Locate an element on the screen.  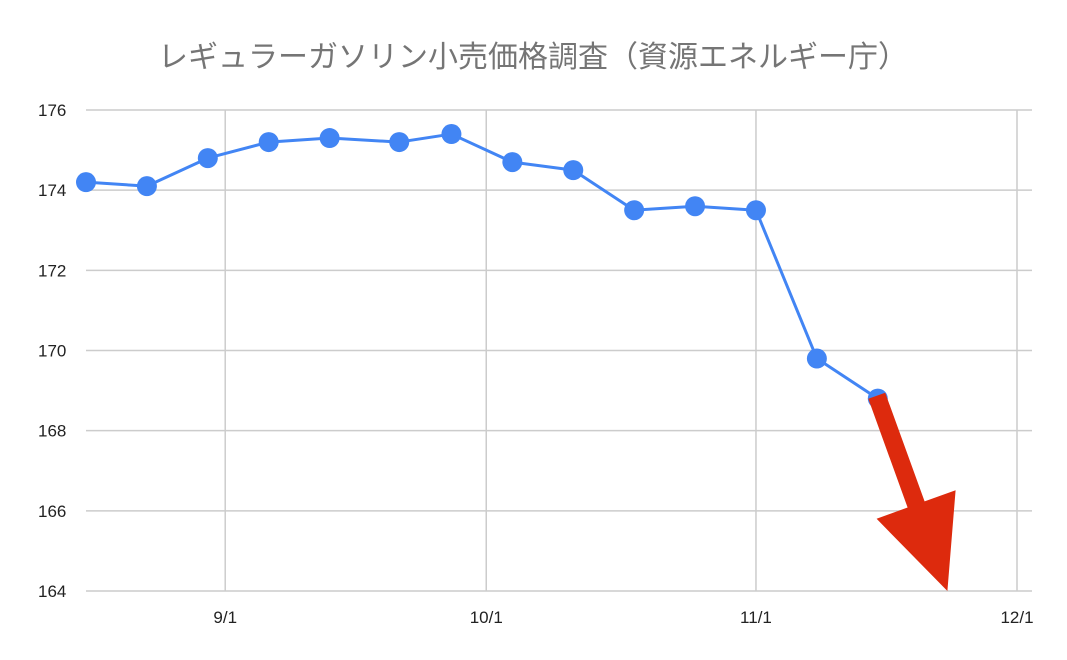
down-arrow-annotation is located at coordinates (912, 491).